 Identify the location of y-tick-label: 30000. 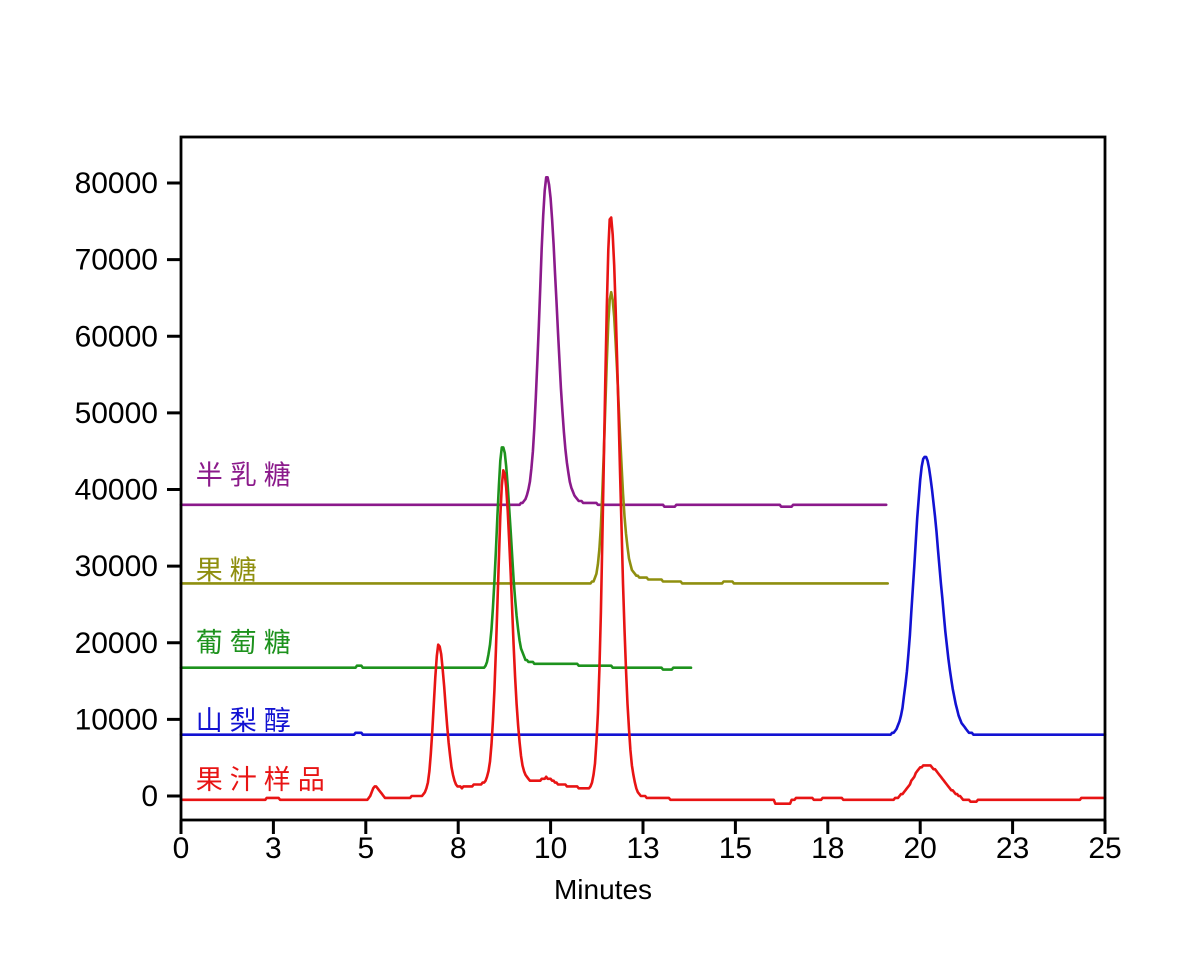
(116, 566).